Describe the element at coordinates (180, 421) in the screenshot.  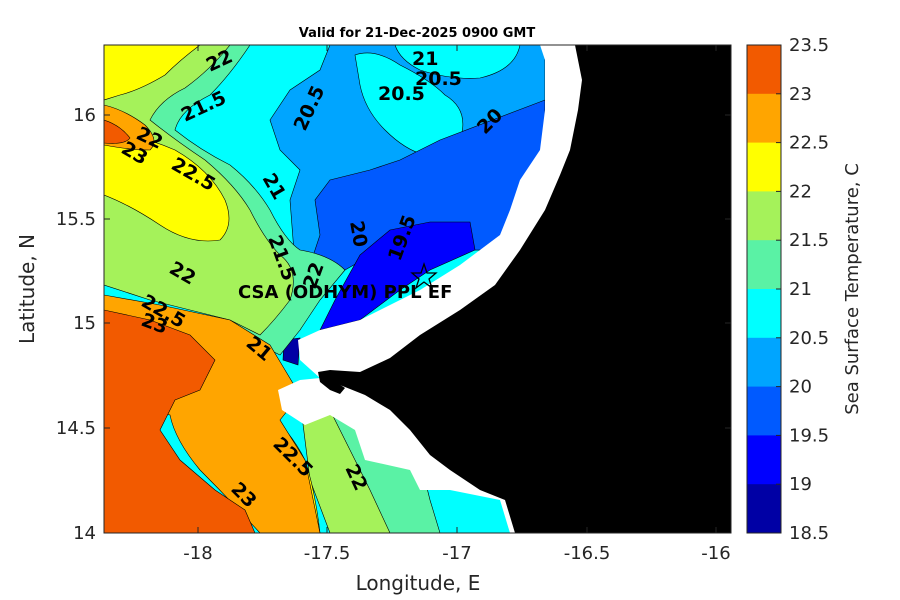
I see `sst-band-23-23.5` at that location.